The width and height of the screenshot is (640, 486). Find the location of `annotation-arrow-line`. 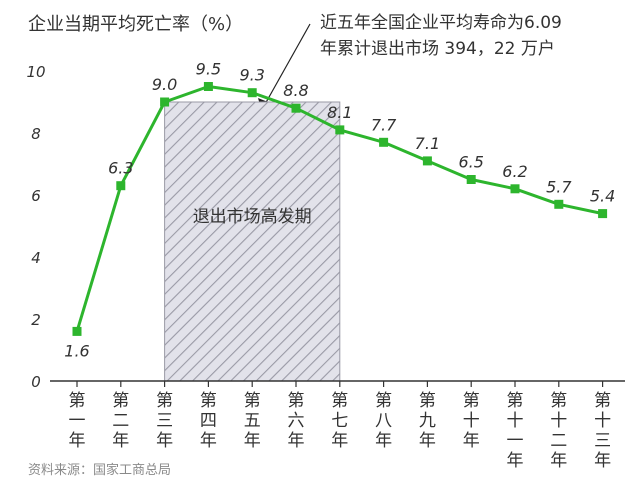

annotation-arrow-line is located at coordinates (287, 65).